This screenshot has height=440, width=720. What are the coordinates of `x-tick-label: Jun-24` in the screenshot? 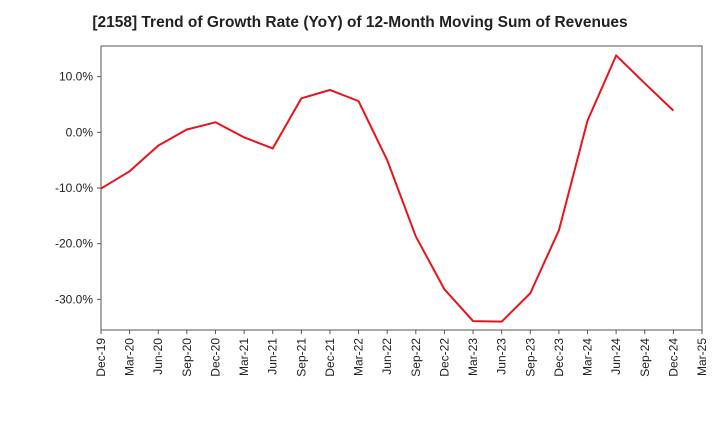 It's located at (616, 356).